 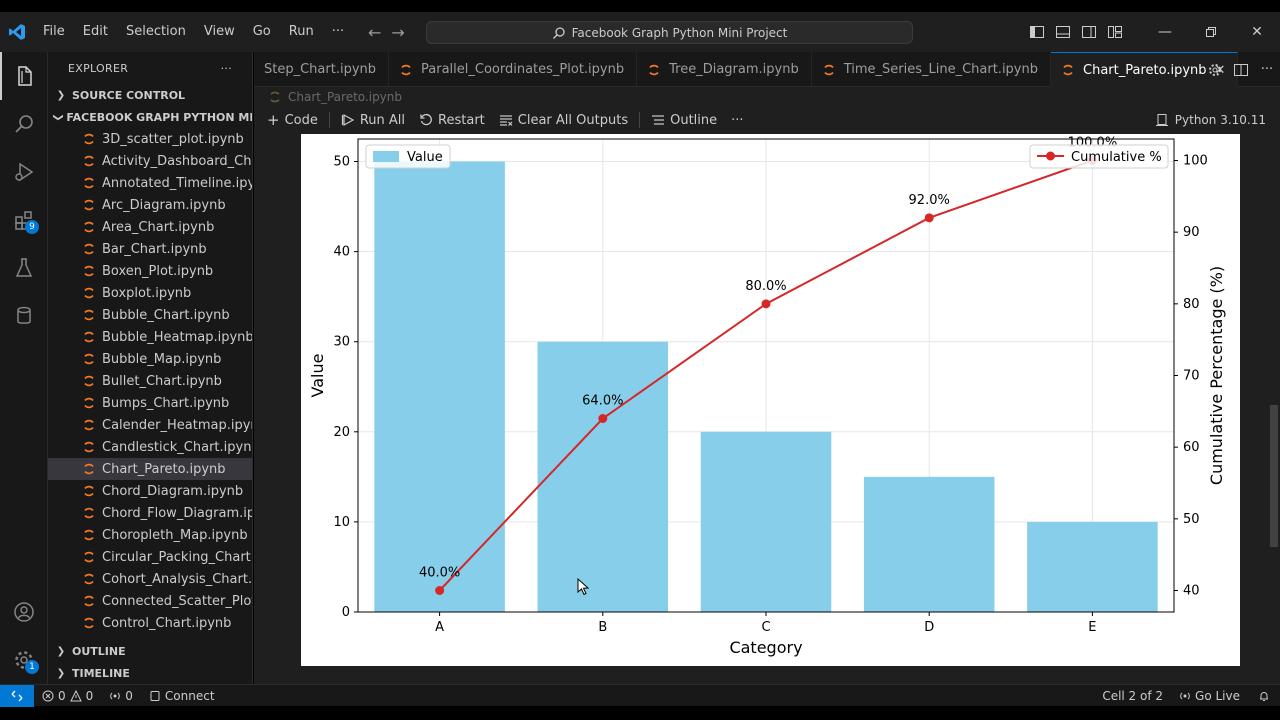 What do you see at coordinates (398, 32) in the screenshot?
I see `forward-arrow-icon: →` at bounding box center [398, 32].